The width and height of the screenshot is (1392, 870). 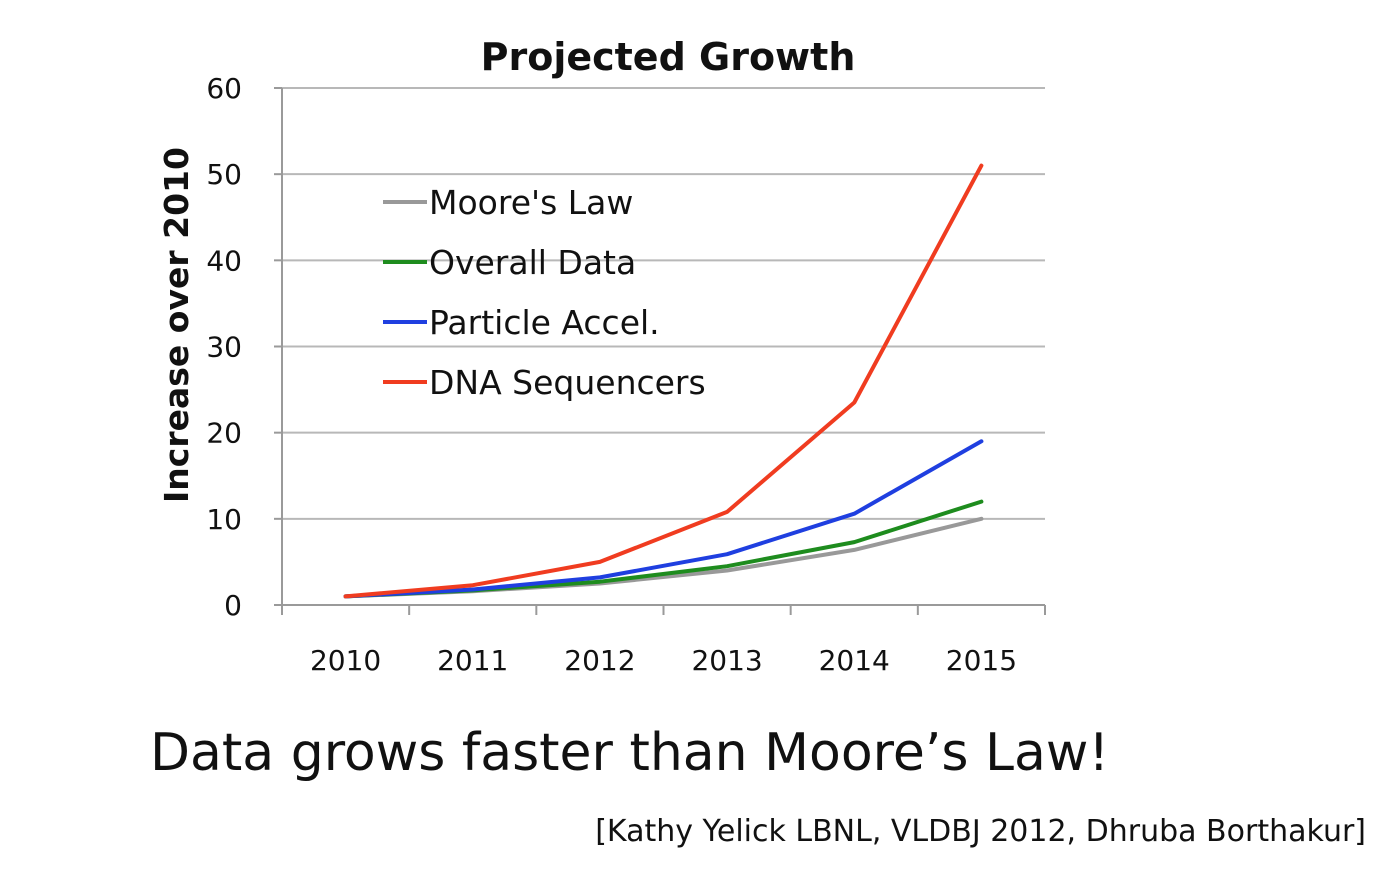 I want to click on caption: Data grows faster than Moore’s Law!, so click(x=630, y=753).